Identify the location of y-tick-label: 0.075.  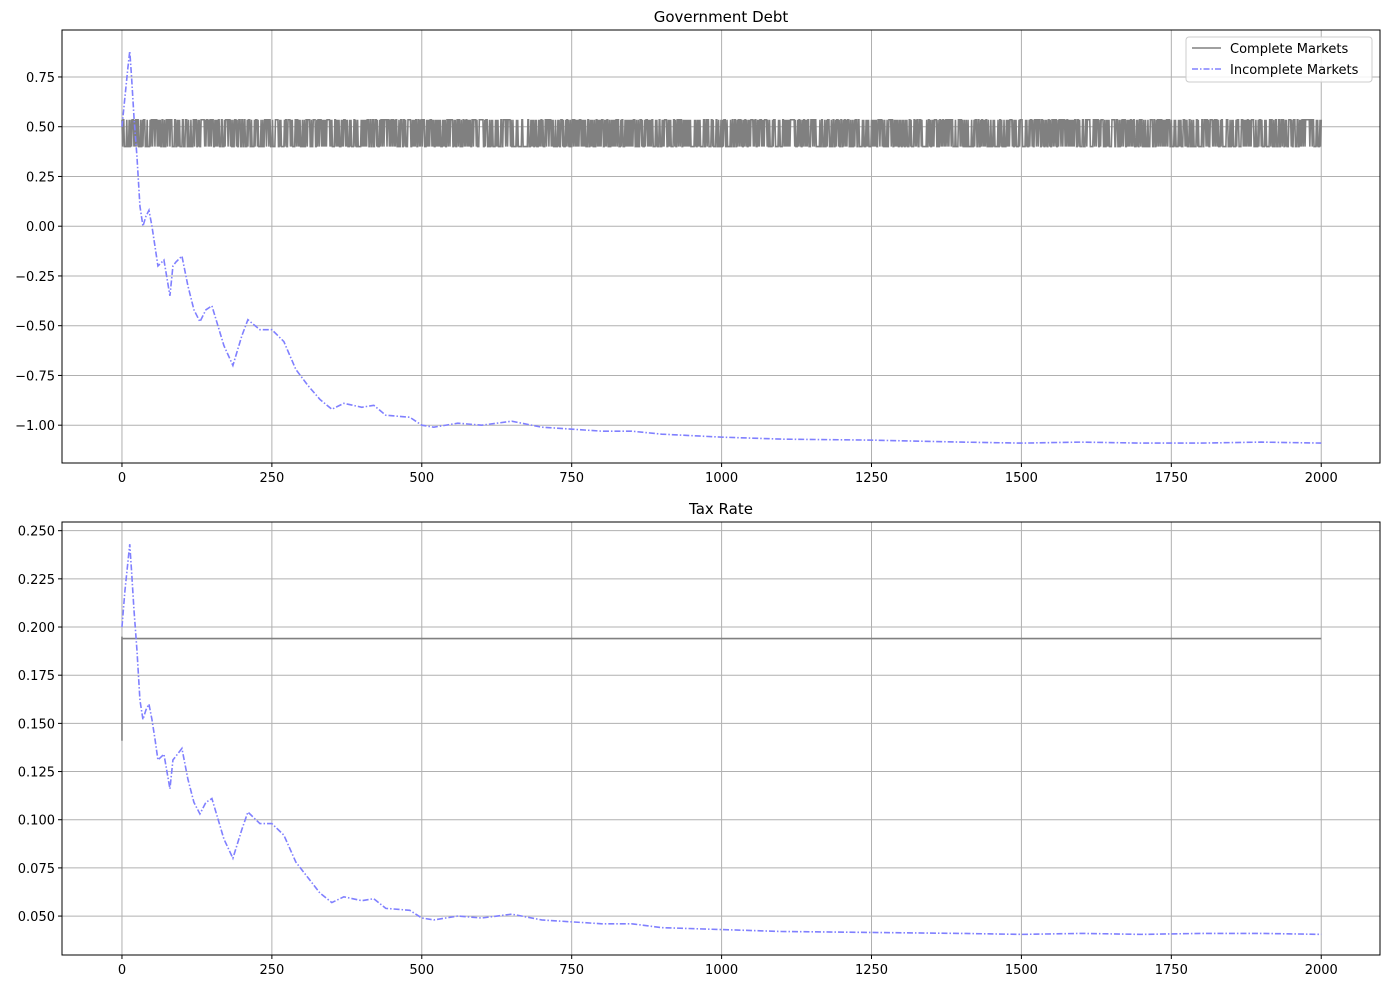
(36, 869).